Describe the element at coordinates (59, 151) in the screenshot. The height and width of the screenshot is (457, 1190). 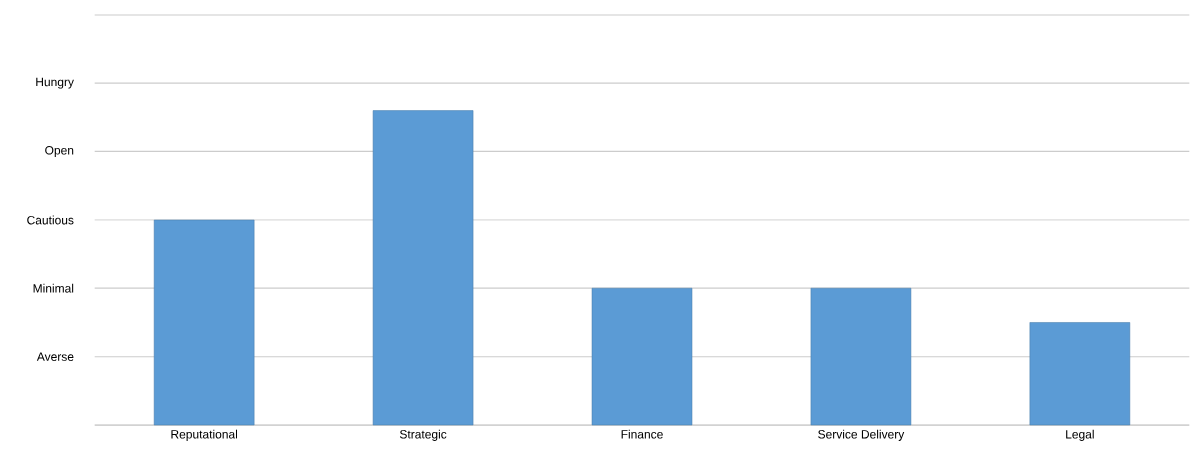
I see `ref-line-label: Open` at that location.